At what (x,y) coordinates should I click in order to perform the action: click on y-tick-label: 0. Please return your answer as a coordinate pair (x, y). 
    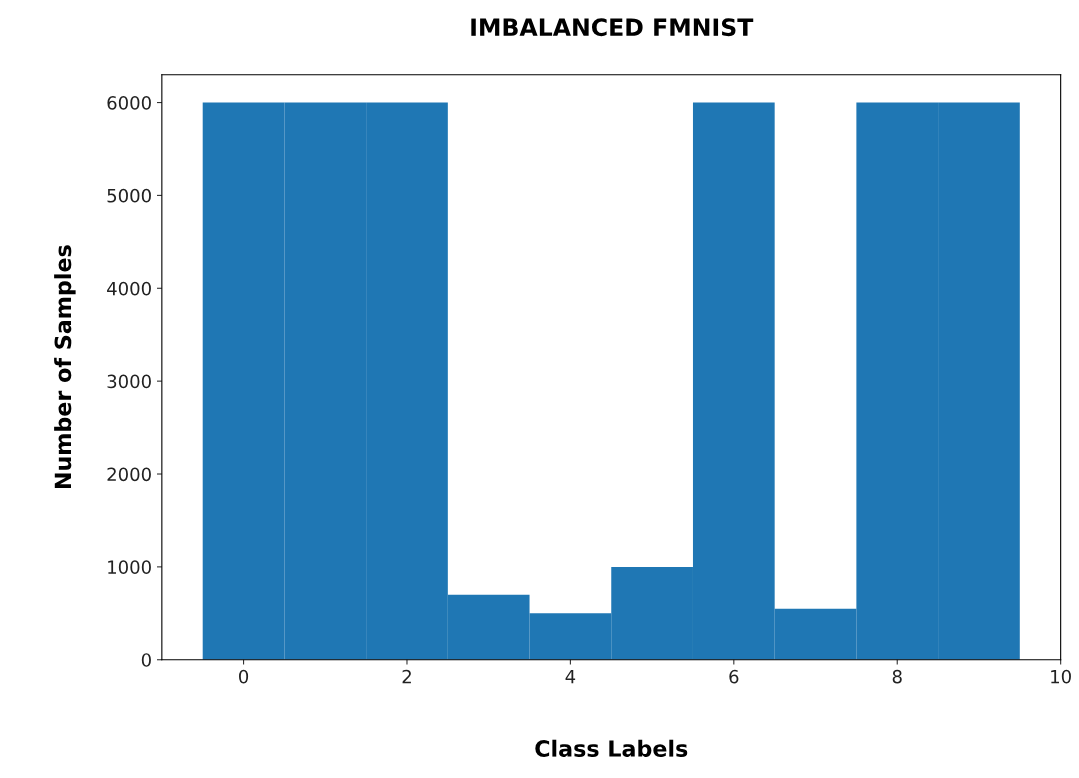
    Looking at the image, I should click on (146, 660).